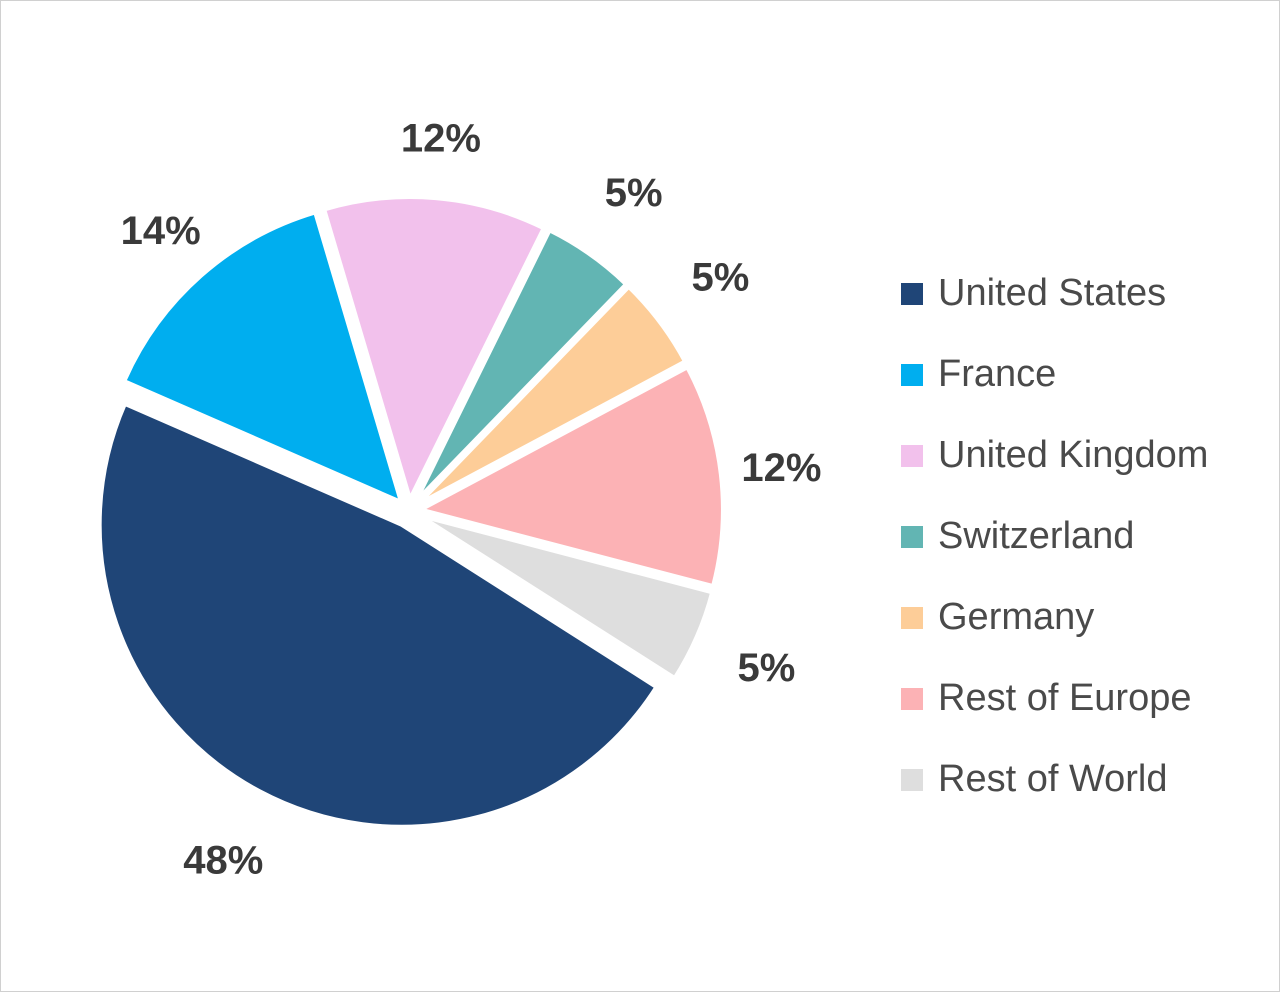  Describe the element at coordinates (1016, 617) in the screenshot. I see `legend-label: Germany` at that location.